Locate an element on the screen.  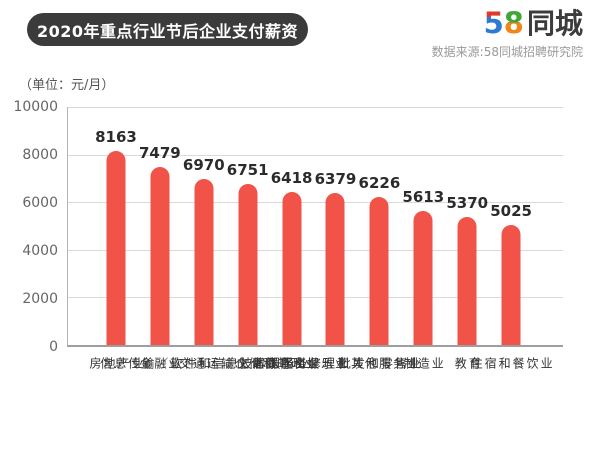
title-pill: 2020年重点行业节后企业支付薪资 is located at coordinates (167, 29).